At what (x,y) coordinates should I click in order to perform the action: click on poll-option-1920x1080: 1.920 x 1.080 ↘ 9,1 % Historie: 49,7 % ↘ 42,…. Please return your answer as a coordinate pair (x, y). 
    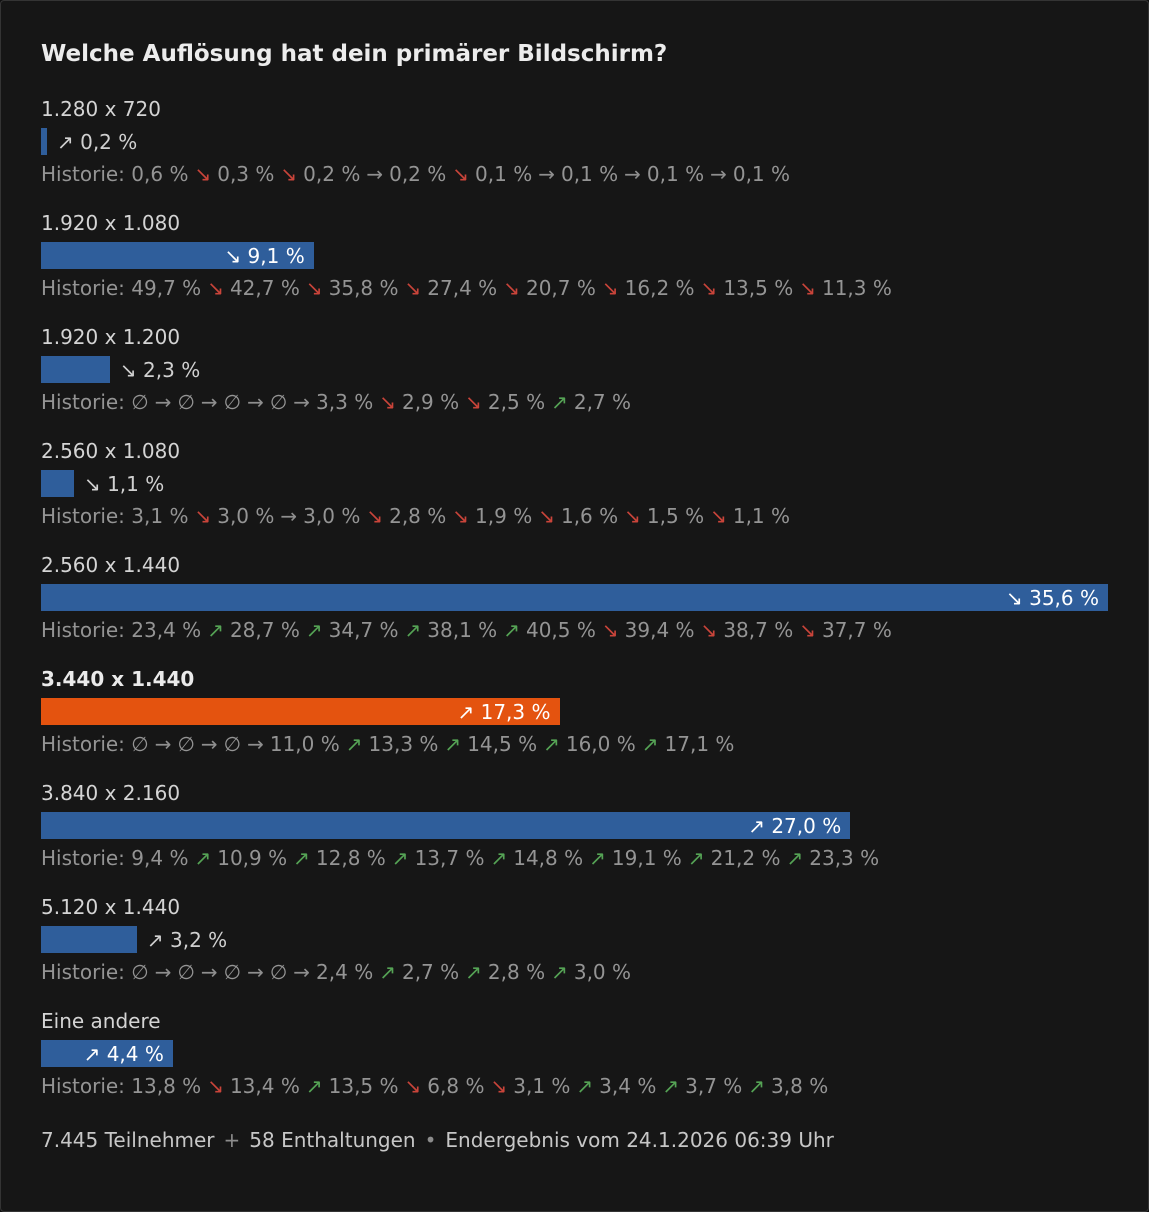
    Looking at the image, I should click on (574, 255).